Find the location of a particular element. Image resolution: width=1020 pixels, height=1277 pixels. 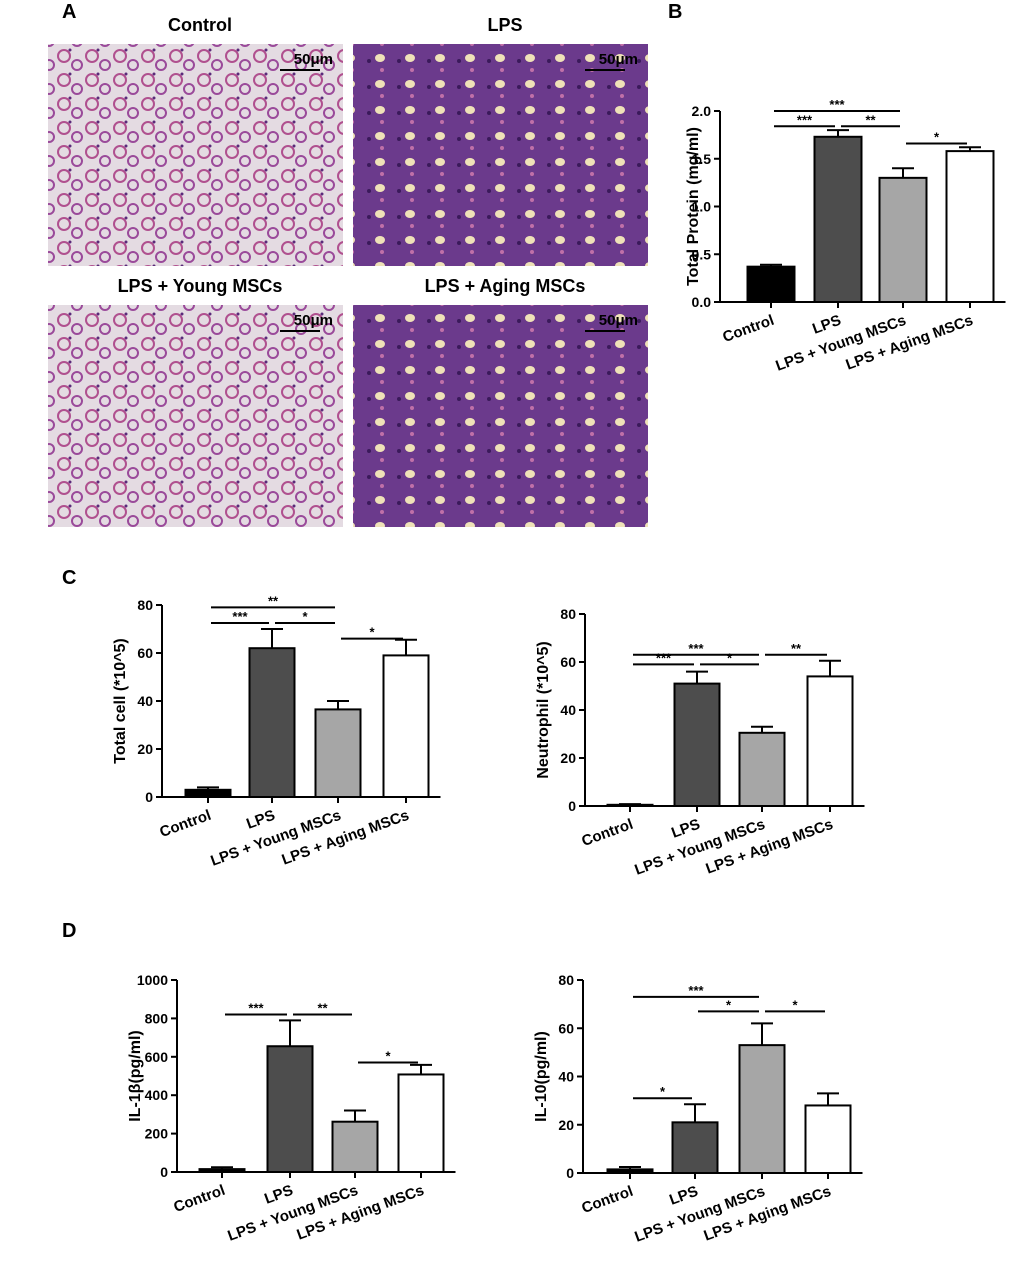

y-tick-label: 400 is located at coordinates (157, 1095).